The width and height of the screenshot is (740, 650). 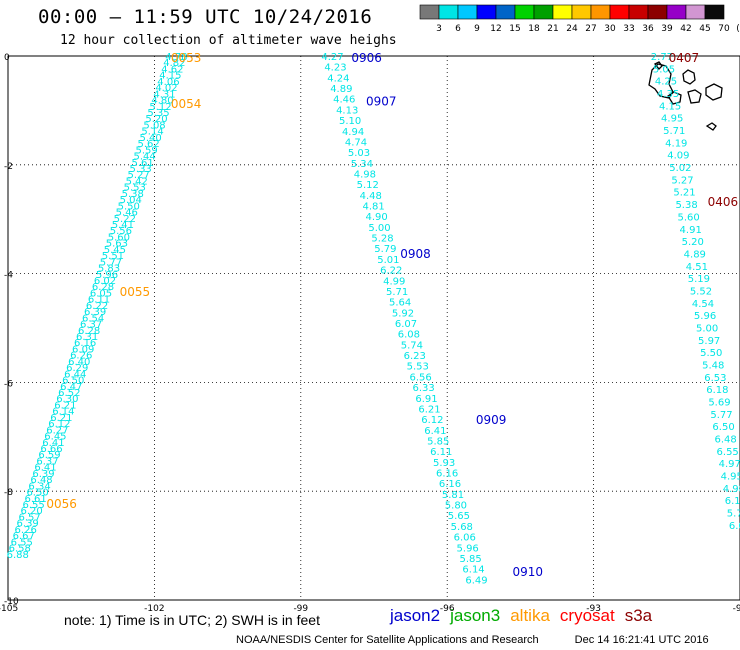 What do you see at coordinates (667, 29) in the screenshot?
I see `colorbar-label: 39` at bounding box center [667, 29].